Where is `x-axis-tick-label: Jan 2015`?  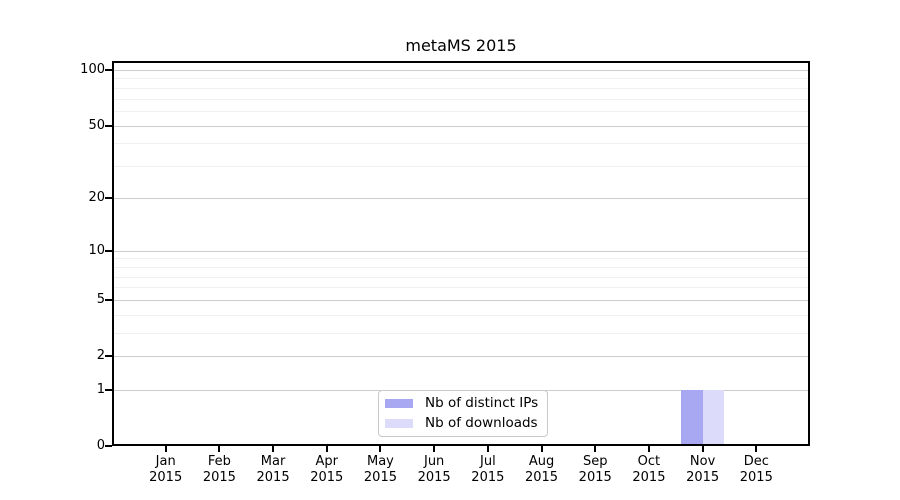
x-axis-tick-label: Jan 2015 is located at coordinates (166, 470).